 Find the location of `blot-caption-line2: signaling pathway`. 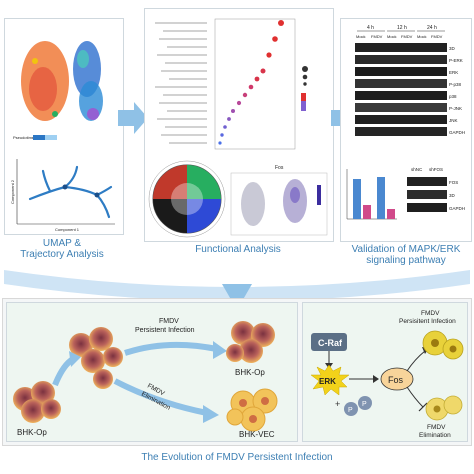

blot-caption-line2: signaling pathway is located at coordinates (406, 260).